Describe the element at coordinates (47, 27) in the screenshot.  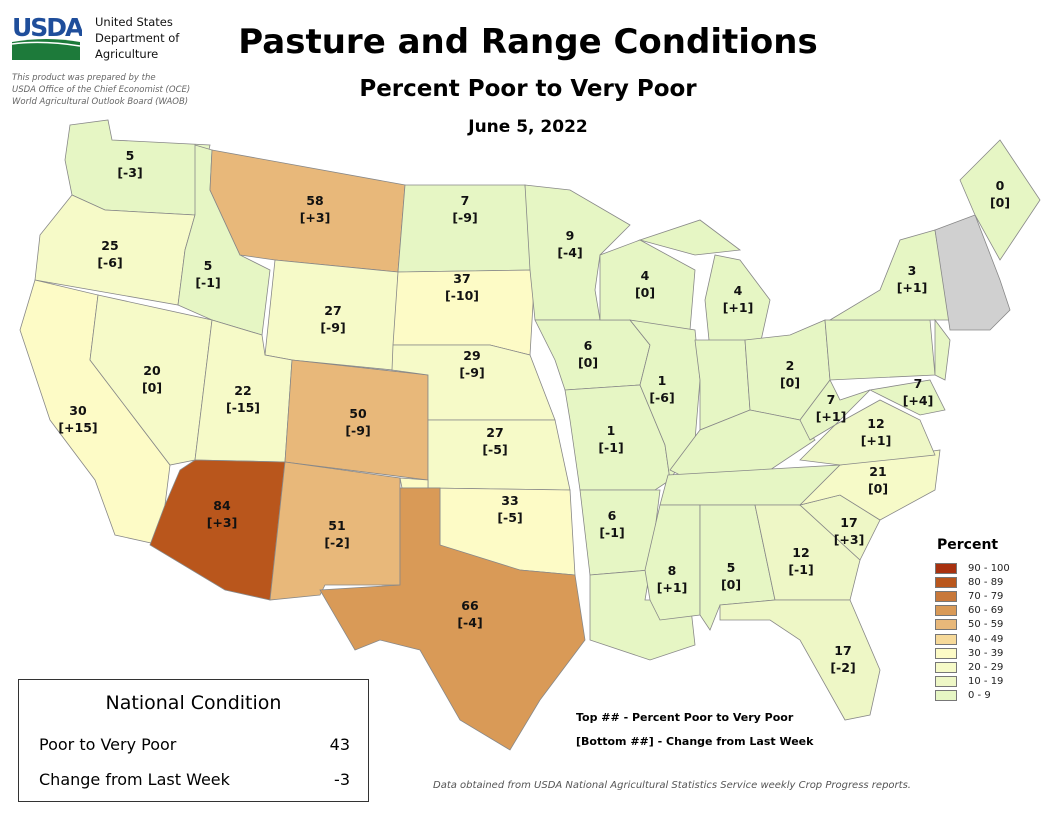
I see `svg-text: USDA` at that location.